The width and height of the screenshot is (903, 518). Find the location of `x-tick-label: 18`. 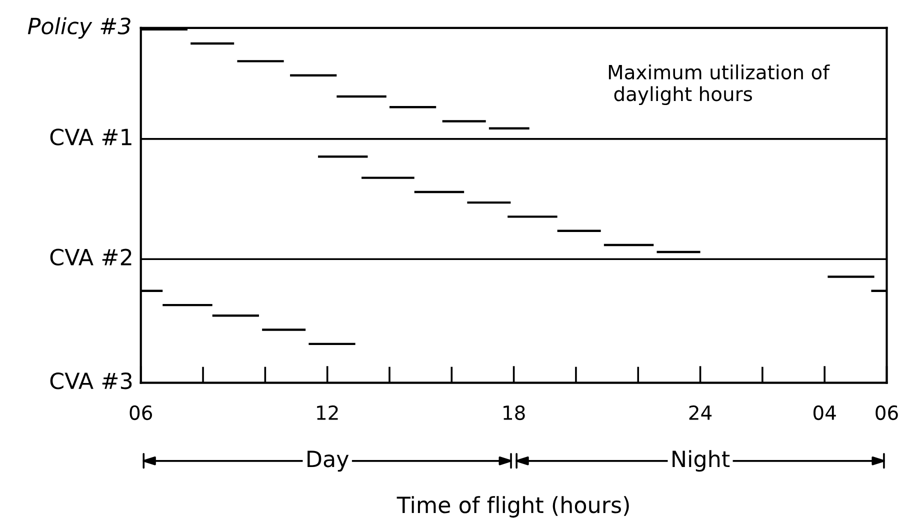

x-tick-label: 18 is located at coordinates (514, 412).